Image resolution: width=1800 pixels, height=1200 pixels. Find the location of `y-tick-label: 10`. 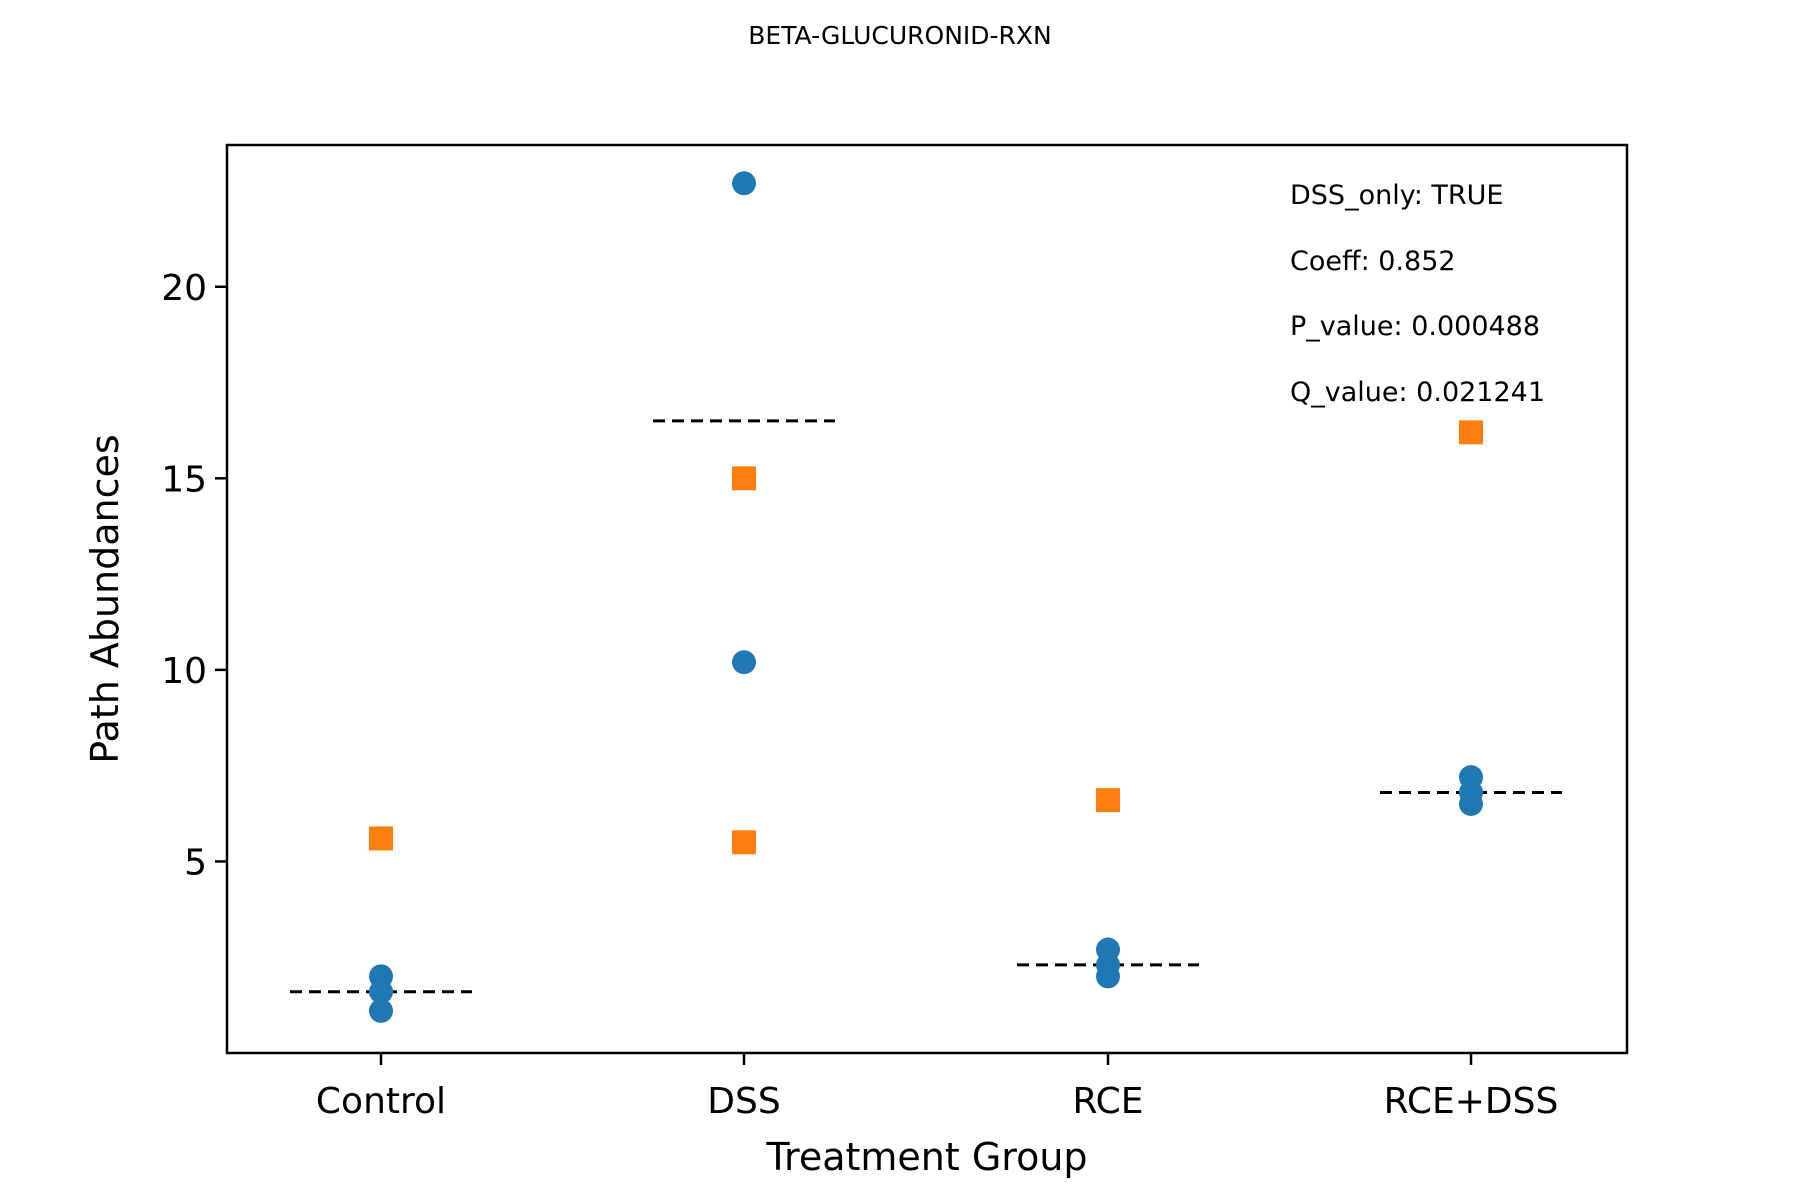

y-tick-label: 10 is located at coordinates (184, 671).